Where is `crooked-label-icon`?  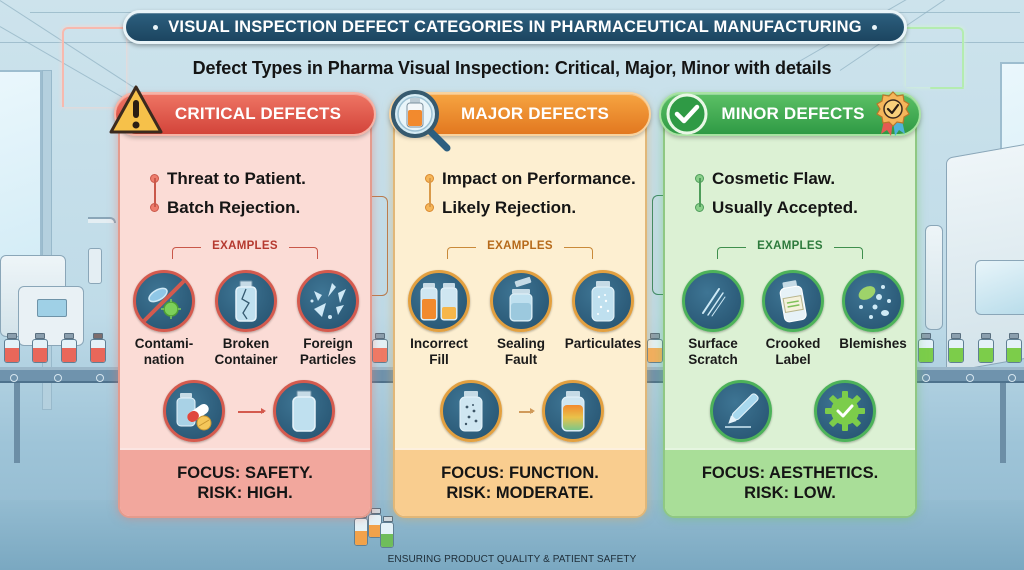 crooked-label-icon is located at coordinates (793, 301).